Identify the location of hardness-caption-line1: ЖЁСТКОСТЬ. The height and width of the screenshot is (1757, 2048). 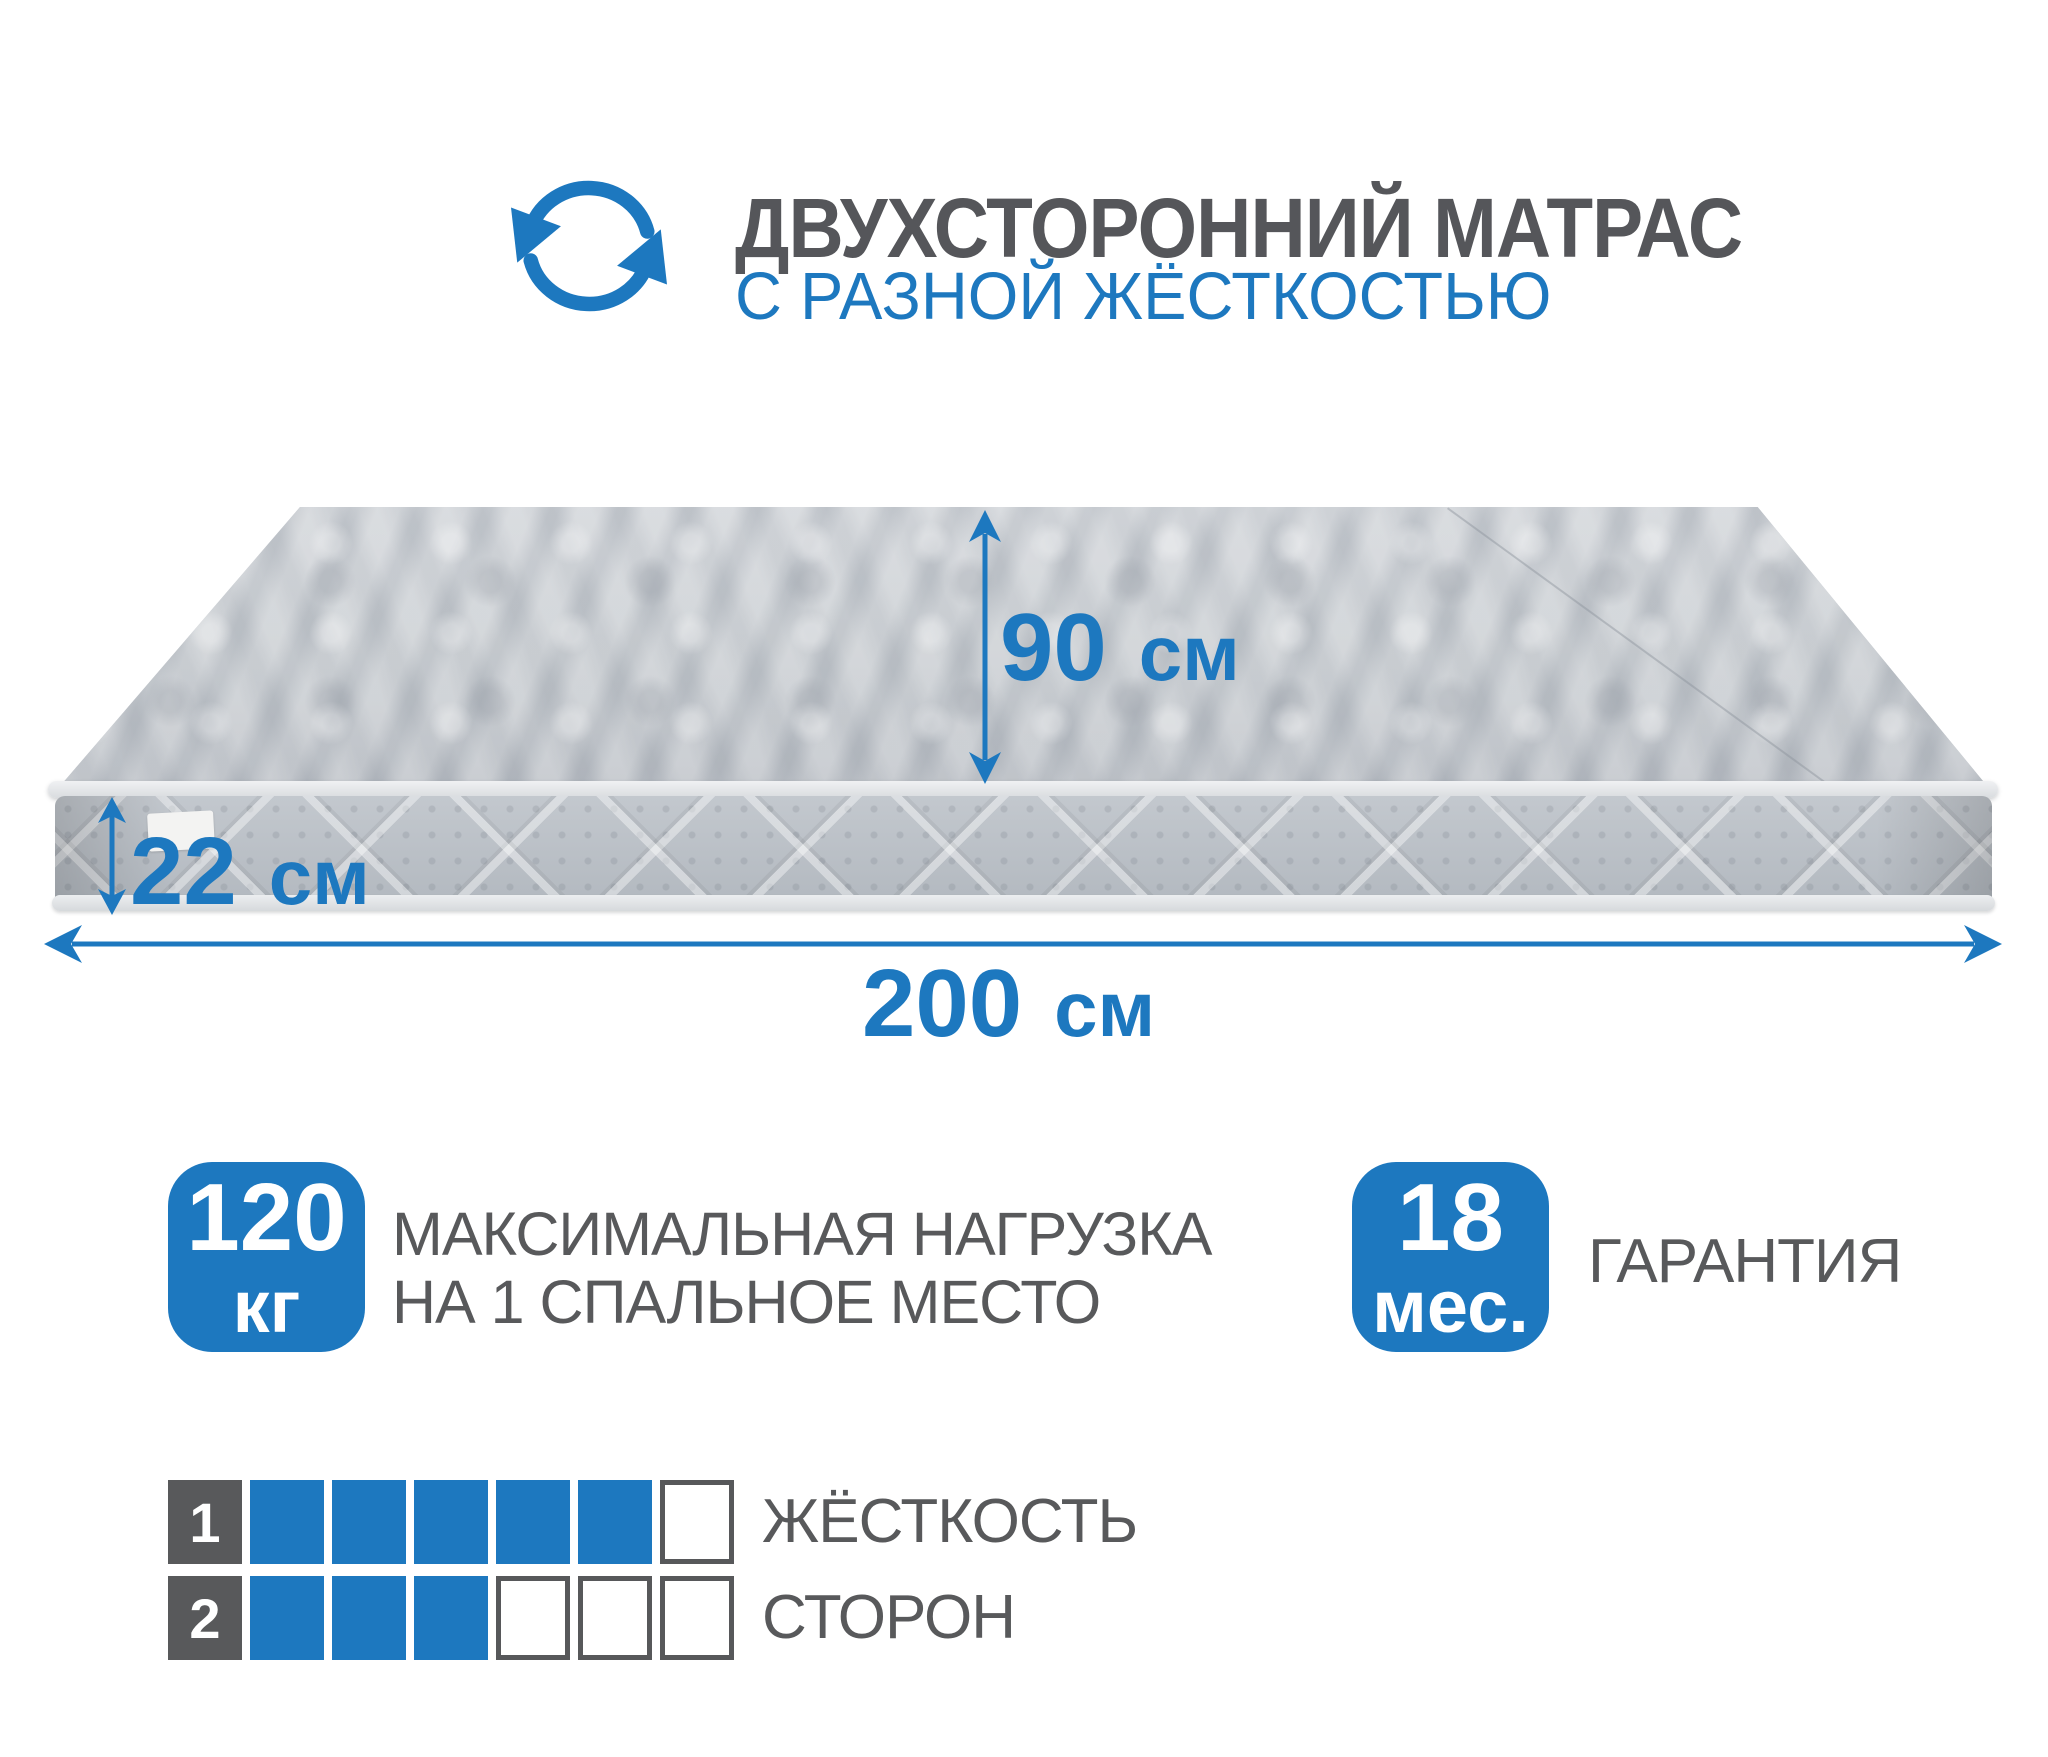
(950, 1521).